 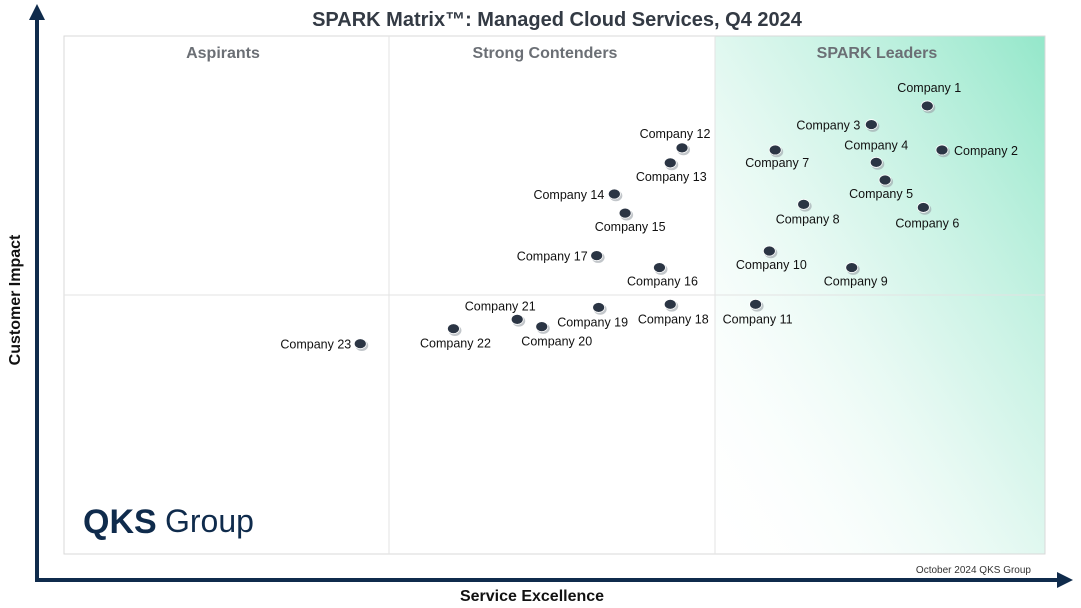 I want to click on point-label-company-14: Company 14, so click(x=568, y=195).